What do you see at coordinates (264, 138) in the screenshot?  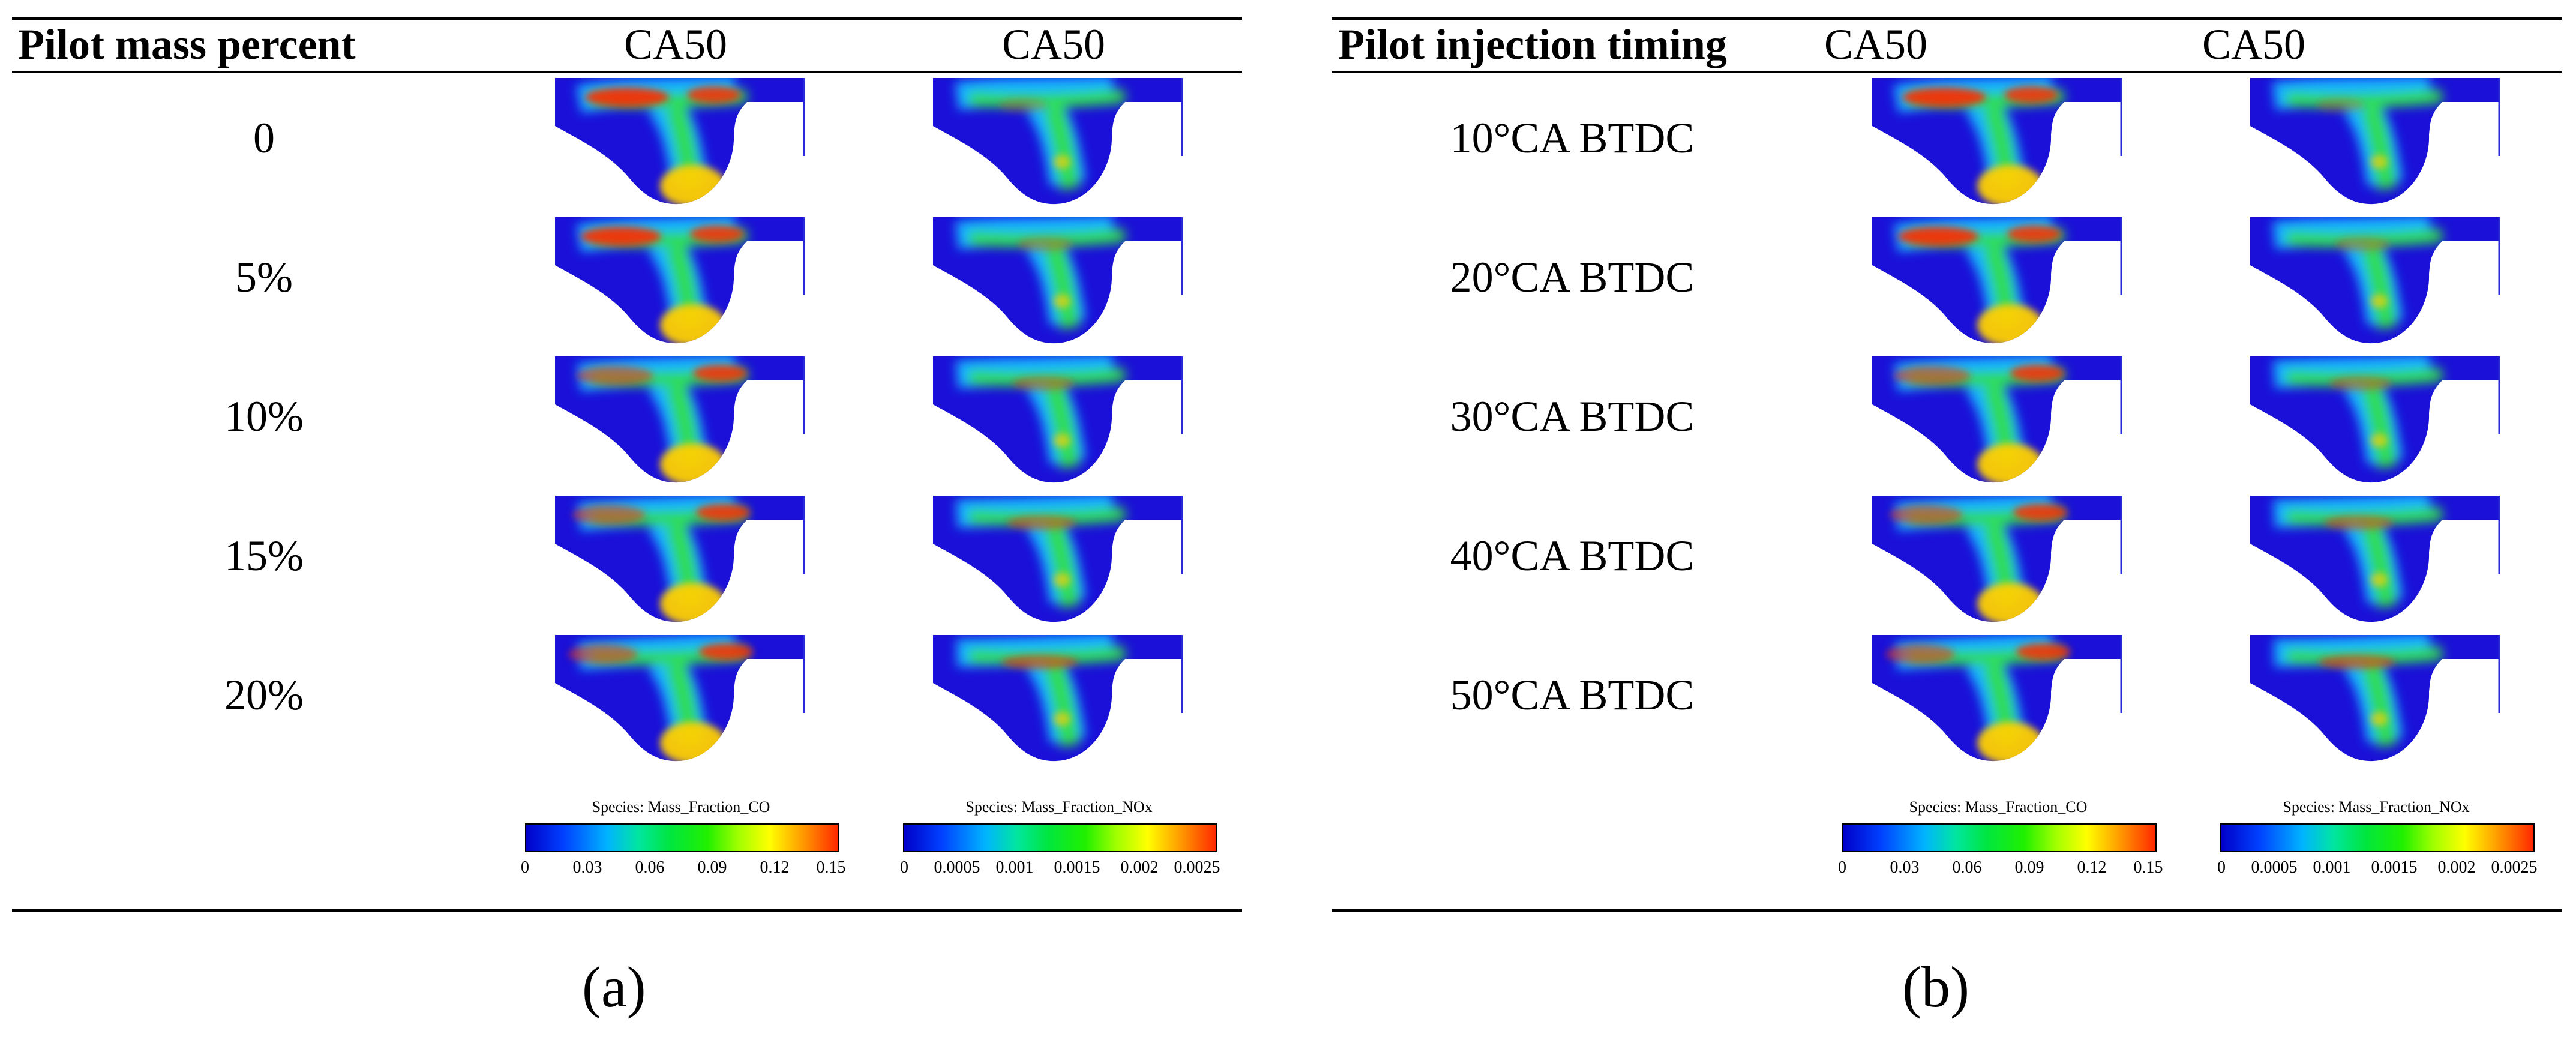 I see `row-label: 0` at bounding box center [264, 138].